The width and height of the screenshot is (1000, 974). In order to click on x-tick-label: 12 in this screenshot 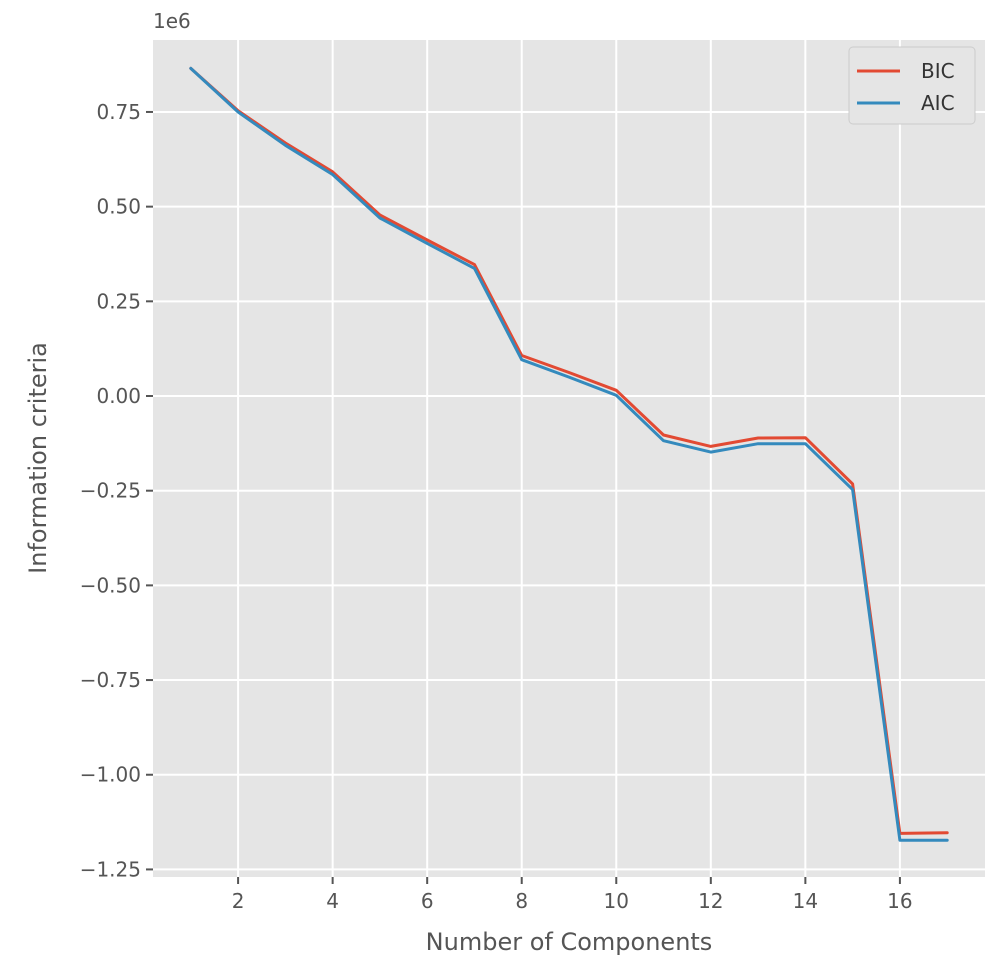, I will do `click(710, 901)`.